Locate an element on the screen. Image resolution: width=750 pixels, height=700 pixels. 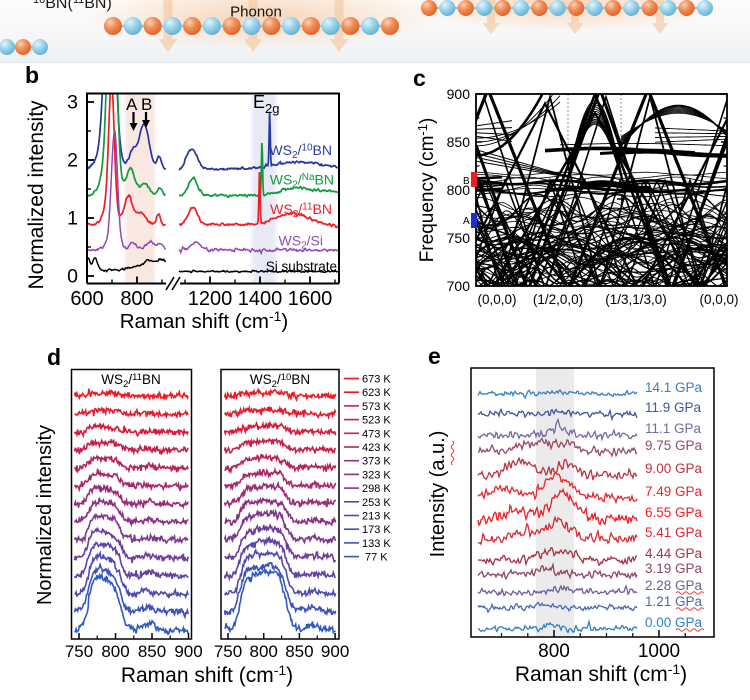
svg-text: 1200 is located at coordinates (210, 299).